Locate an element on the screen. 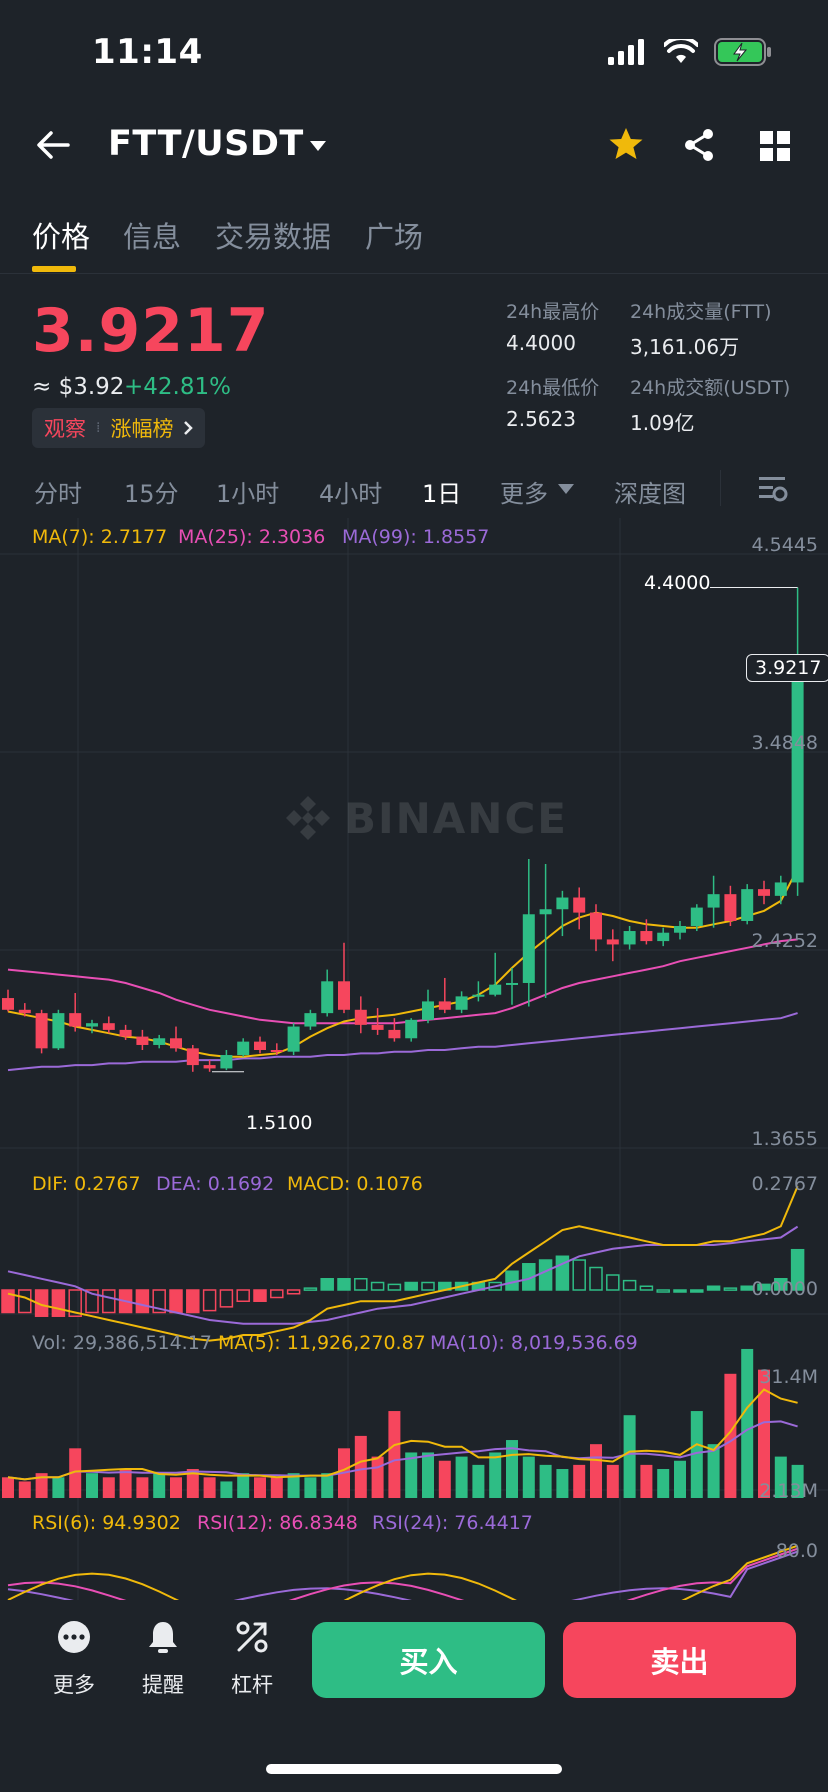 The height and width of the screenshot is (1792, 828). sell-button: 卖出 is located at coordinates (679, 1660).